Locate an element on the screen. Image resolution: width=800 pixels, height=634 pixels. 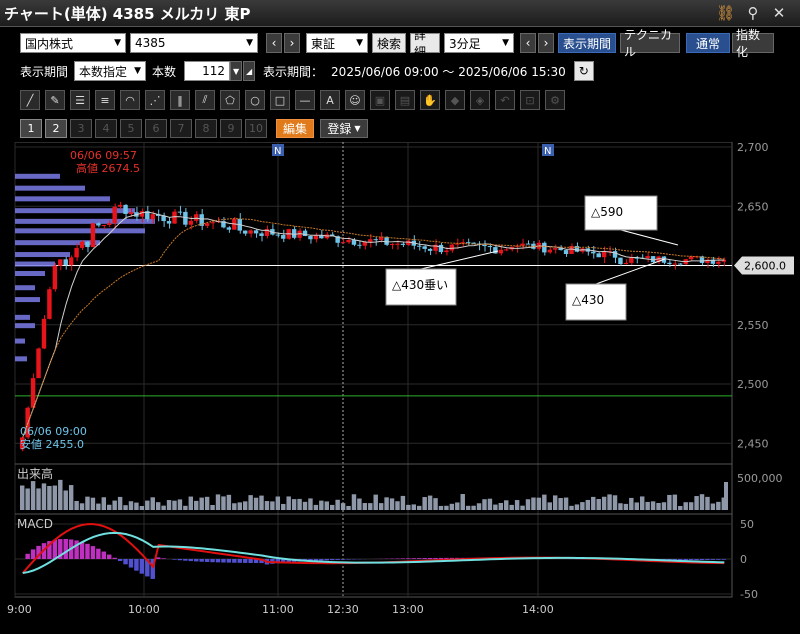
page-button-2: 2 is located at coordinates (56, 128).